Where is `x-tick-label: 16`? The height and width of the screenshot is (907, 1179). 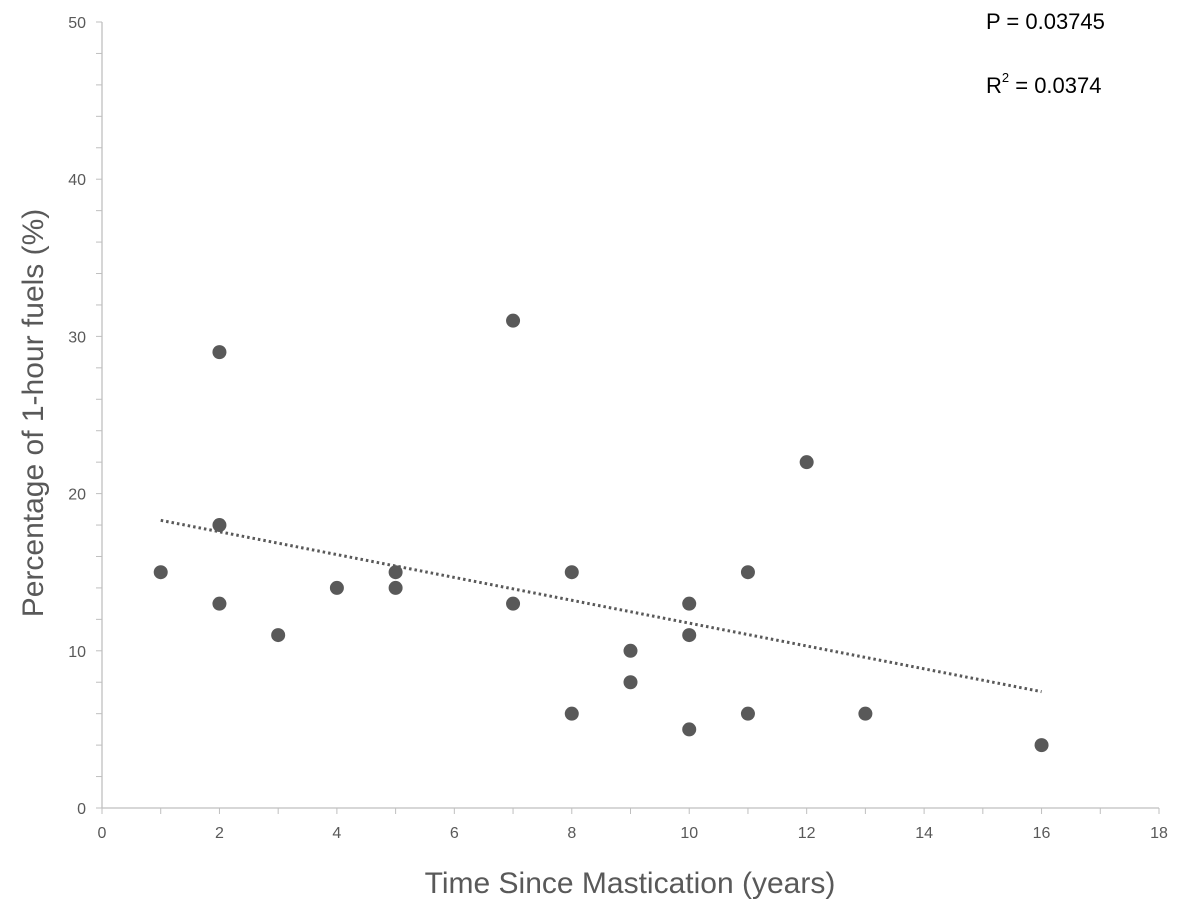 x-tick-label: 16 is located at coordinates (1042, 833).